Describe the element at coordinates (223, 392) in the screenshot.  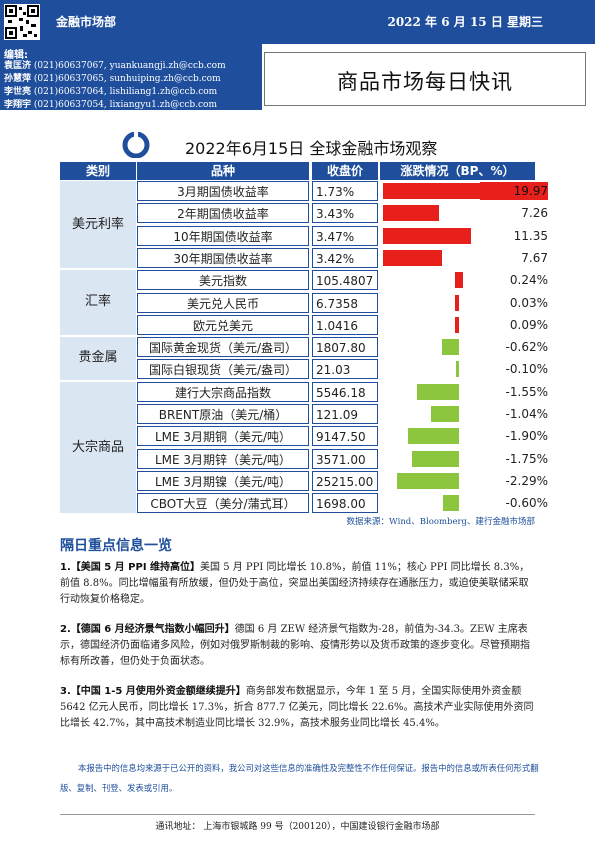
I see `item-name: 建行大宗商品指数` at that location.